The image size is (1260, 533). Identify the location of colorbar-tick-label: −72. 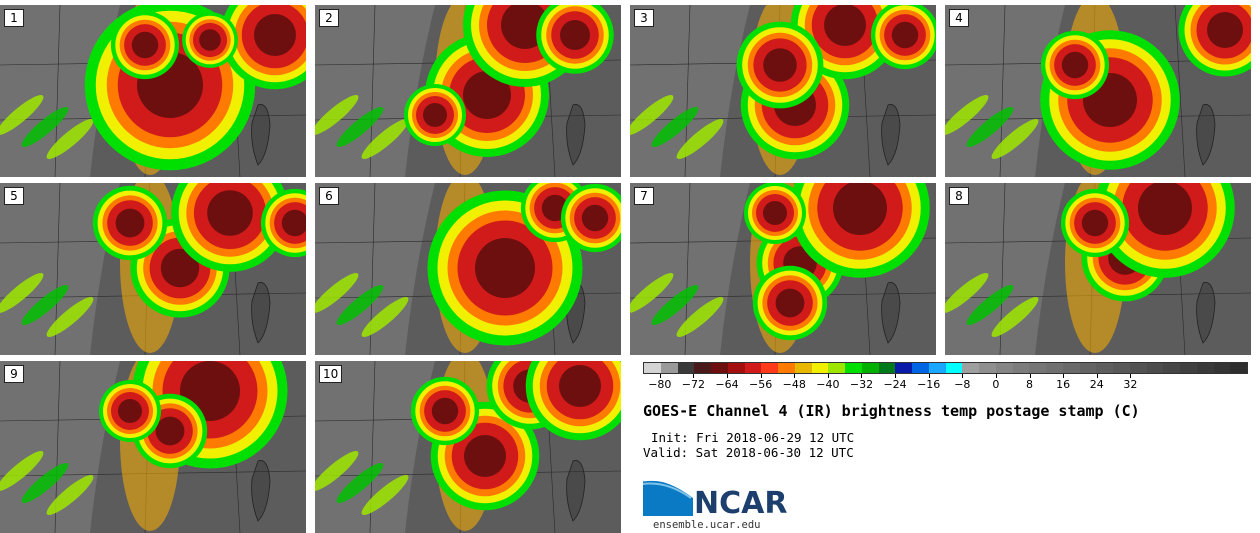
(693, 384).